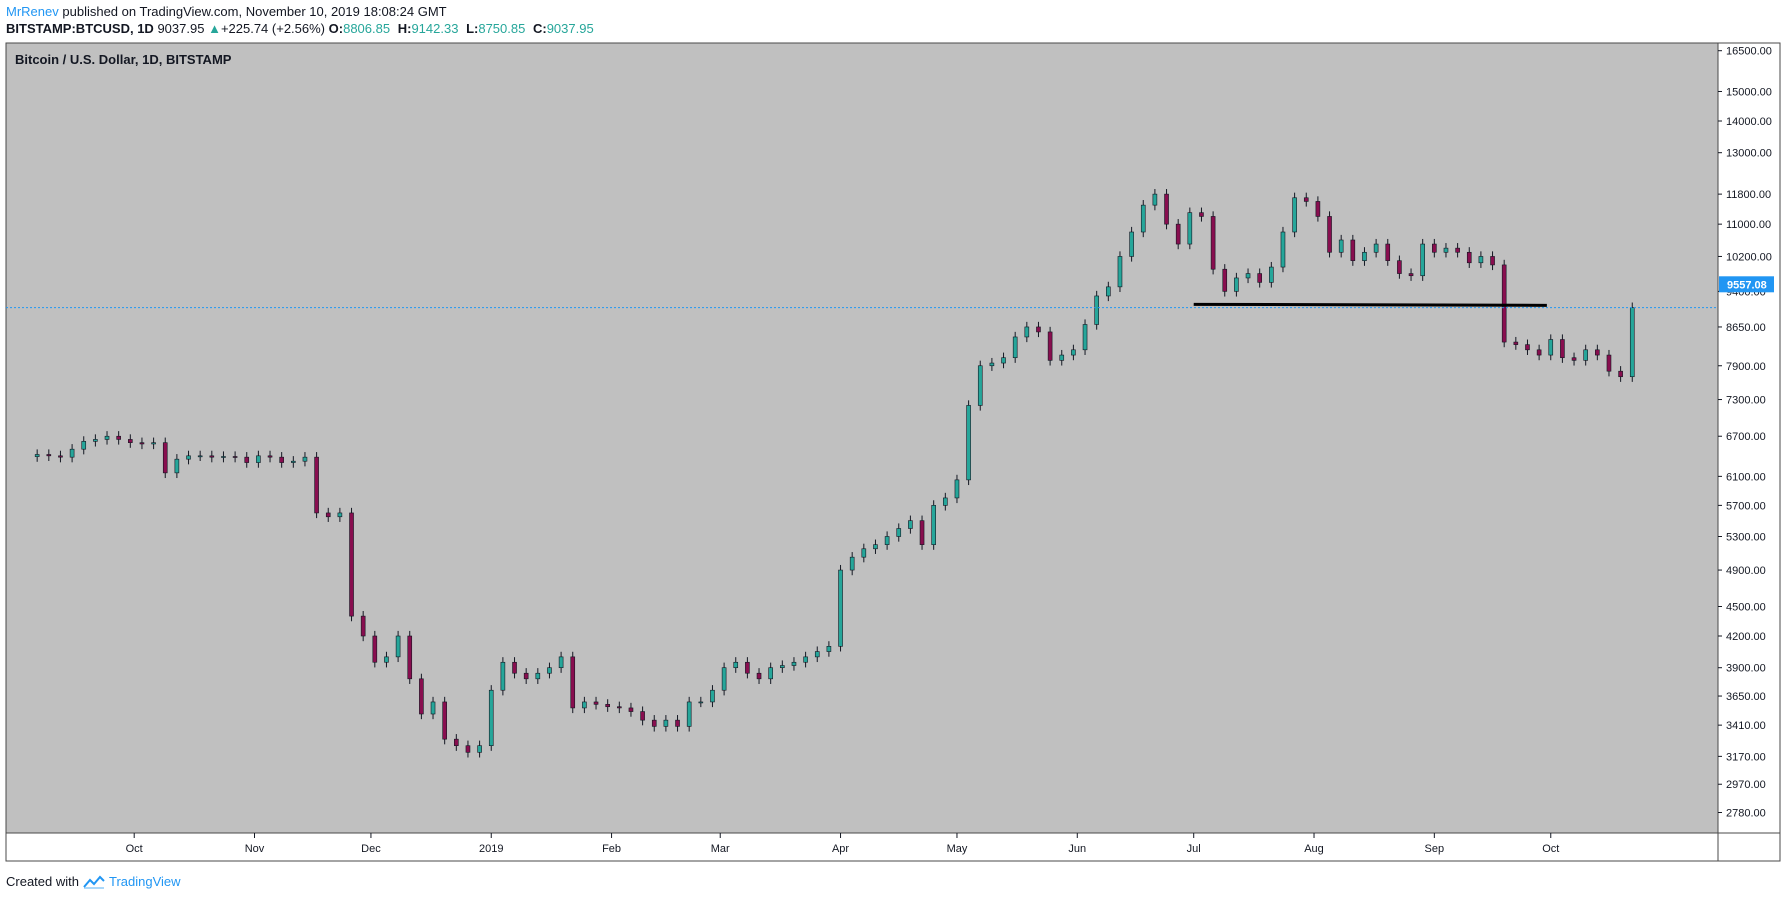 The image size is (1788, 899). Describe the element at coordinates (1746, 637) in the screenshot. I see `y-tick-label: 4200.00` at that location.